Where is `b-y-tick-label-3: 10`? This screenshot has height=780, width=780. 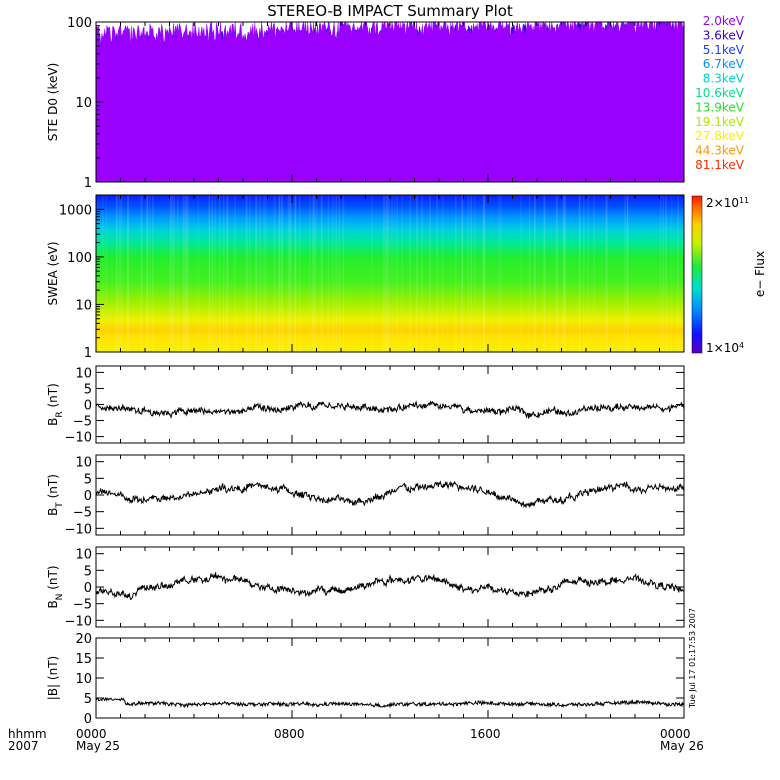 b-y-tick-label-3: 10 is located at coordinates (83, 463).